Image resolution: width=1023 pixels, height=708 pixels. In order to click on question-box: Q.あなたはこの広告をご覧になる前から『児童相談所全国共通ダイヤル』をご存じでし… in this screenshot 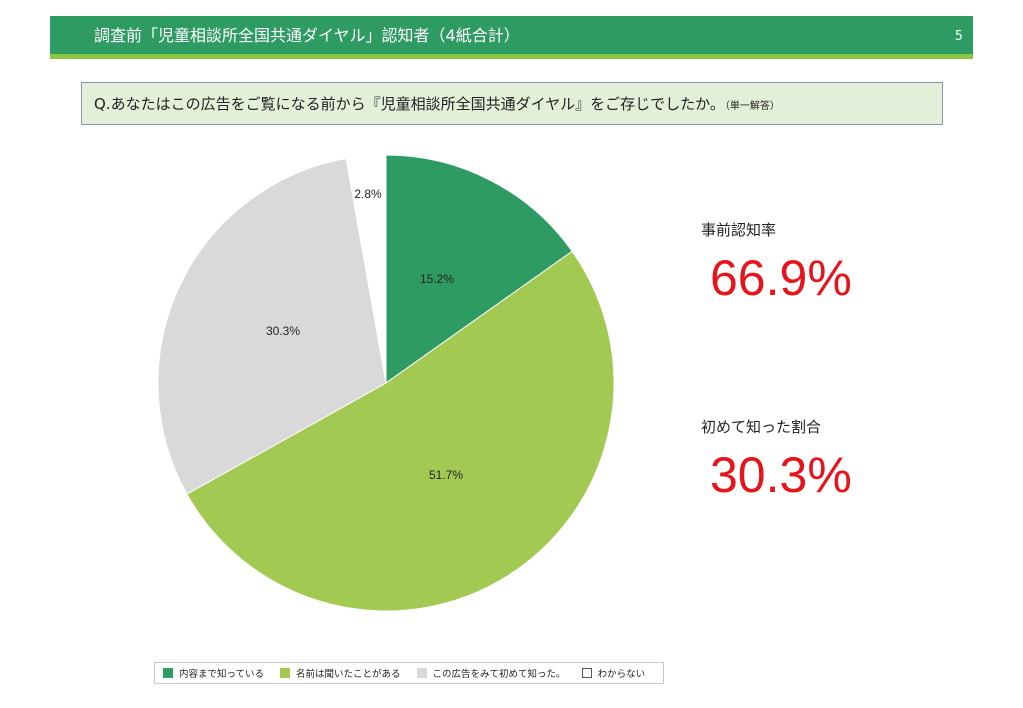, I will do `click(512, 103)`.